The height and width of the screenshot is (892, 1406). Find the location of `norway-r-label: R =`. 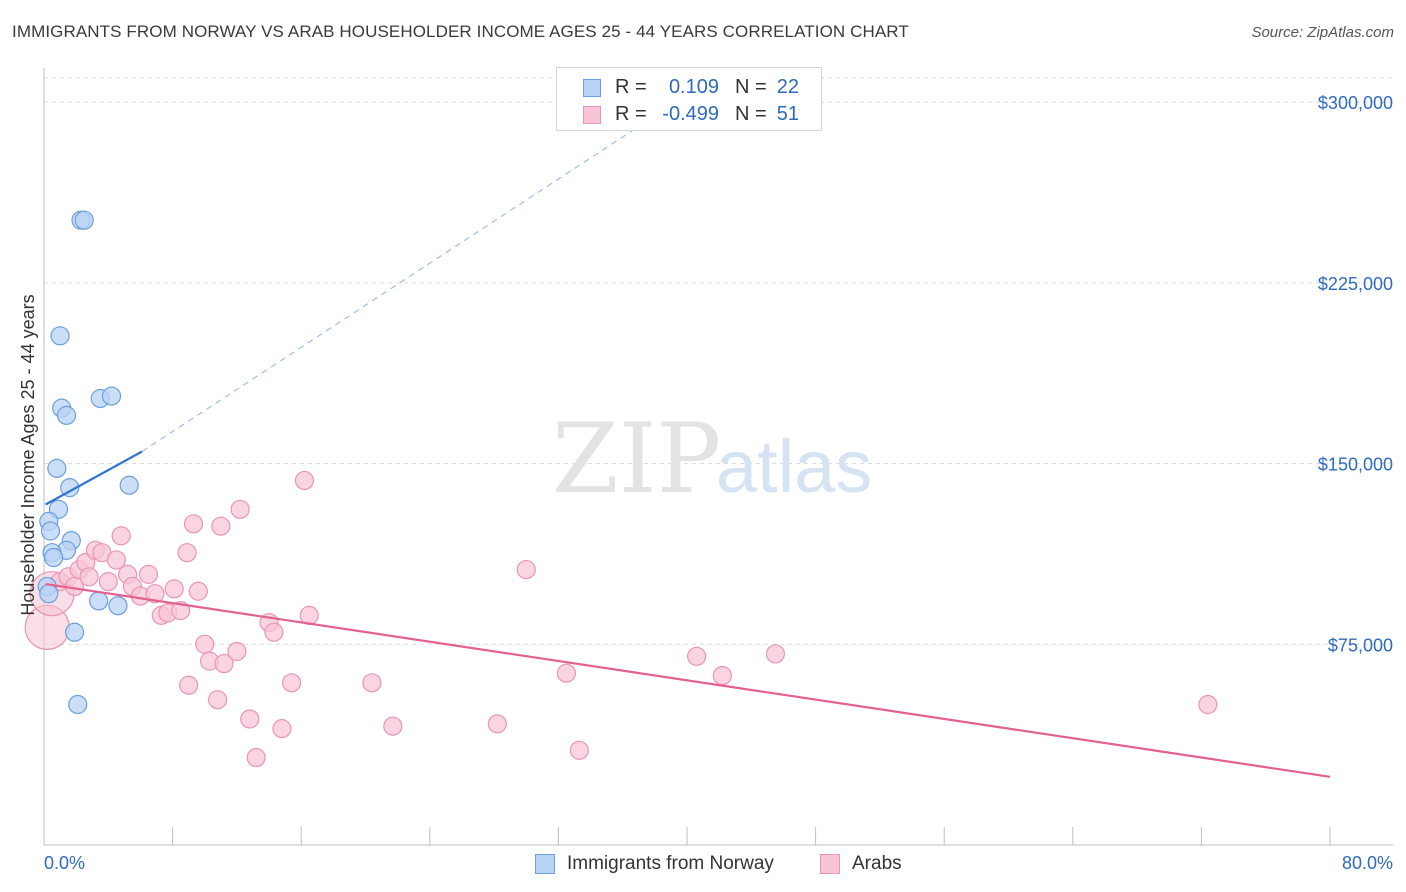

norway-r-label: R = is located at coordinates (631, 87).